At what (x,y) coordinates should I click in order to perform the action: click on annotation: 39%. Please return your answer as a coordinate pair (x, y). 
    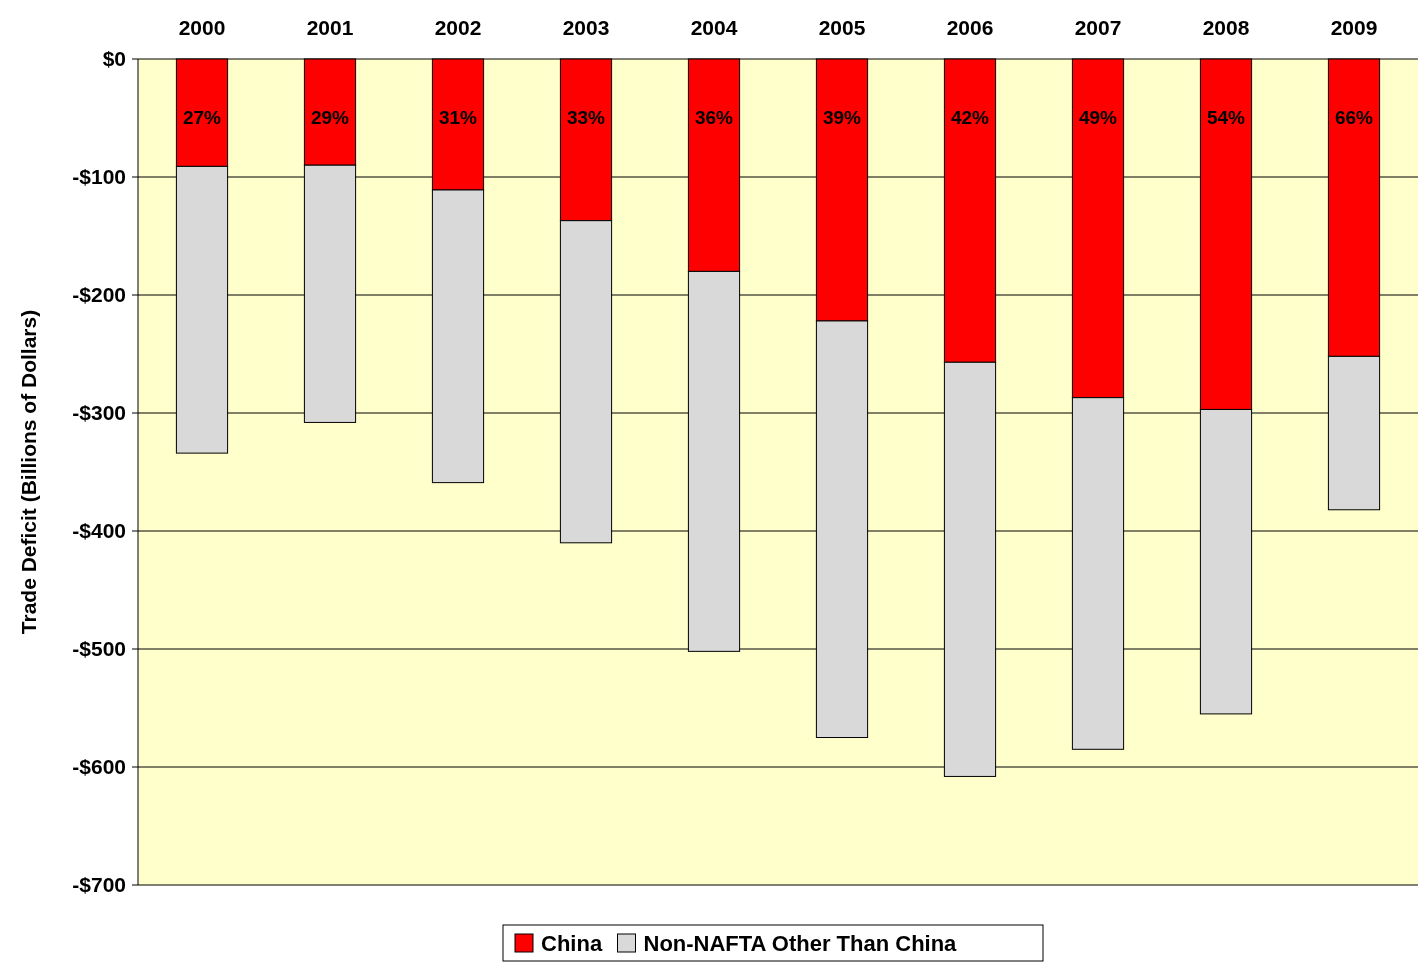
    Looking at the image, I should click on (842, 117).